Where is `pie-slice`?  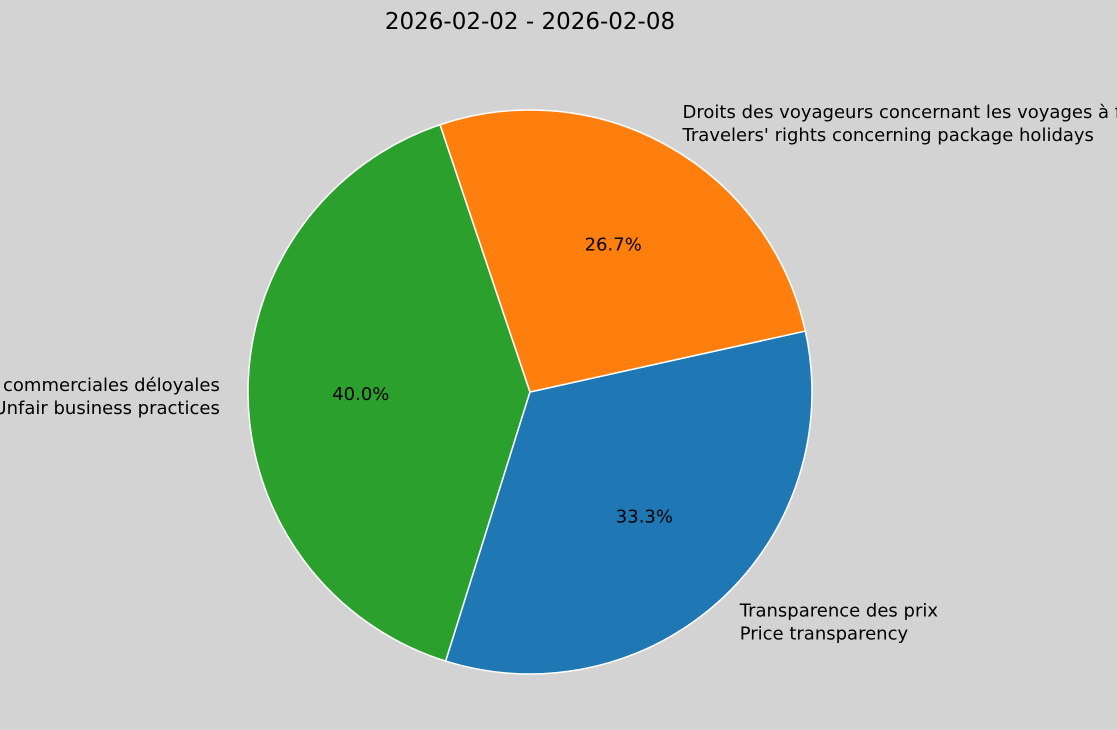 pie-slice is located at coordinates (623, 251).